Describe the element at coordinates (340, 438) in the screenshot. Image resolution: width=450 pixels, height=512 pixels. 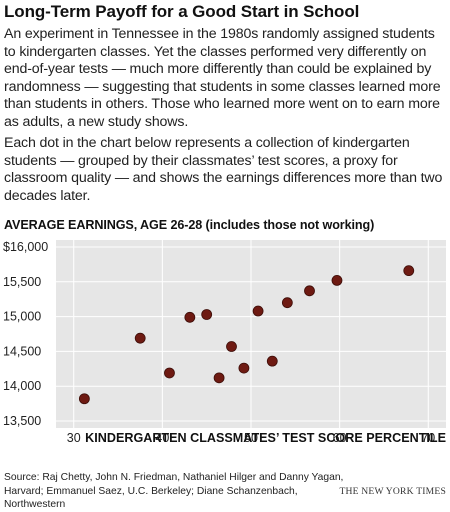
I see `x-tick-label: 60` at that location.